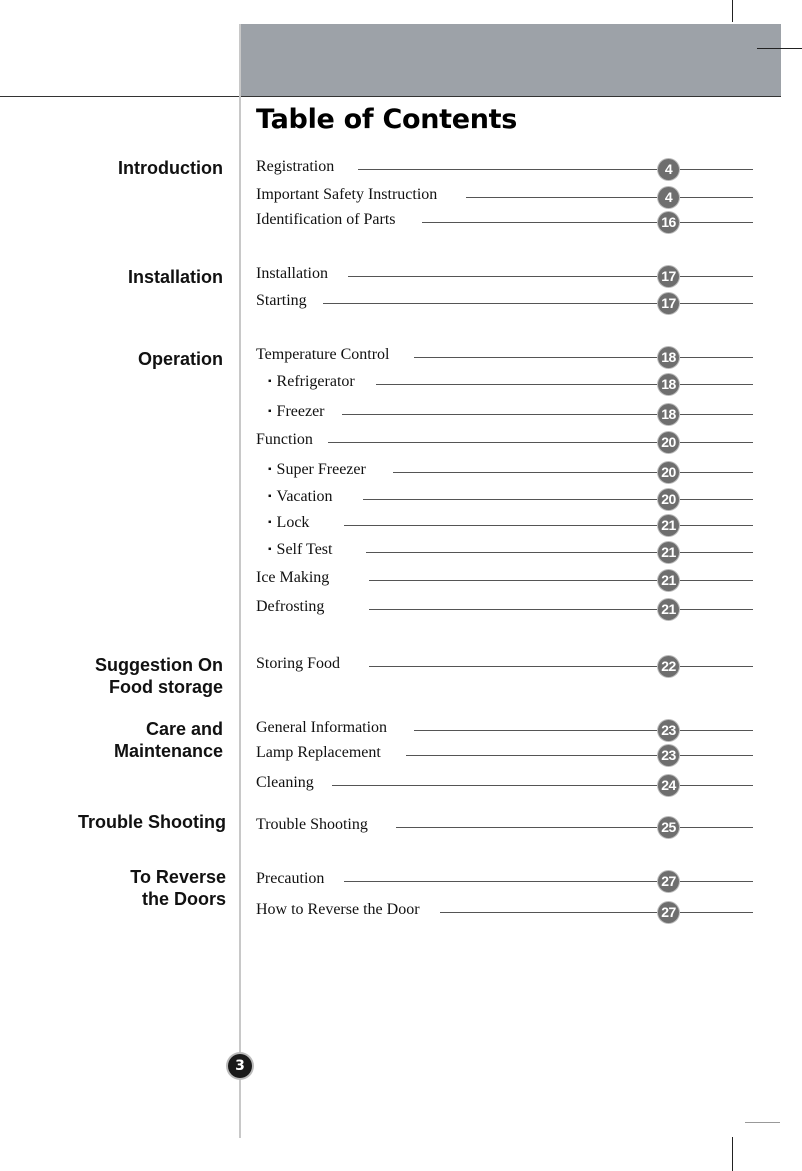  I want to click on entry-text: Identification of Parts, so click(326, 219).